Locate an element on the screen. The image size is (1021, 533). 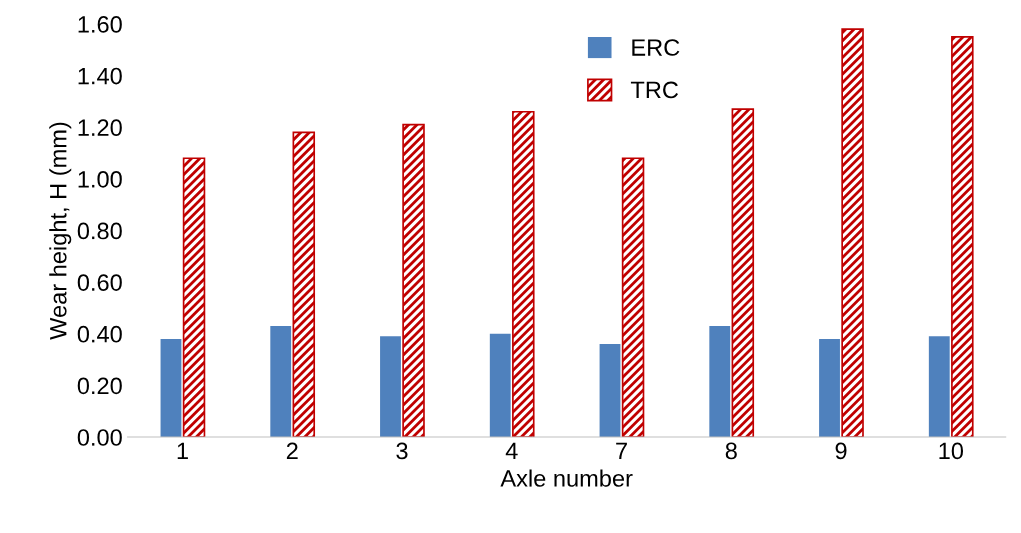
y-tick-label: 0.80 is located at coordinates (99, 231).